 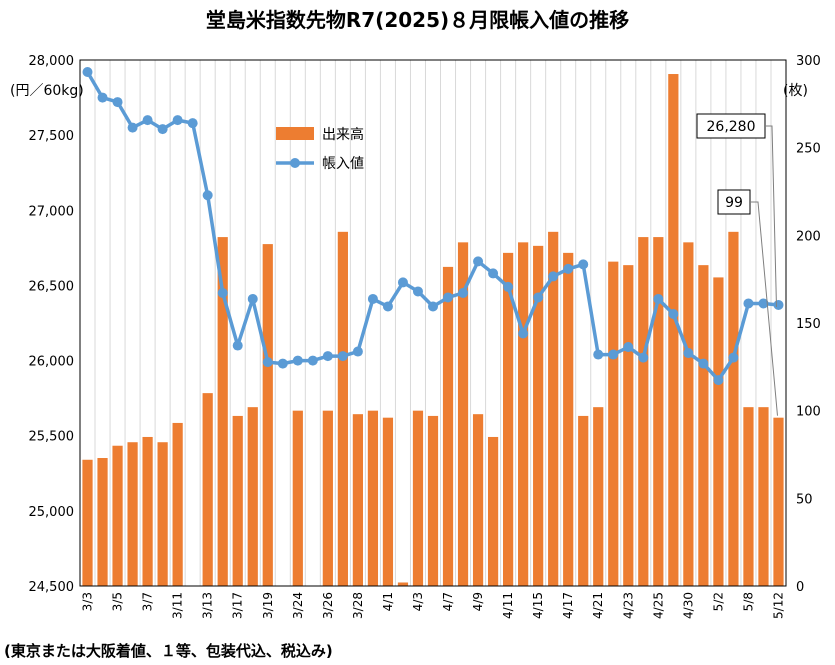 I want to click on x-tick-label: 5/8, so click(x=748, y=601).